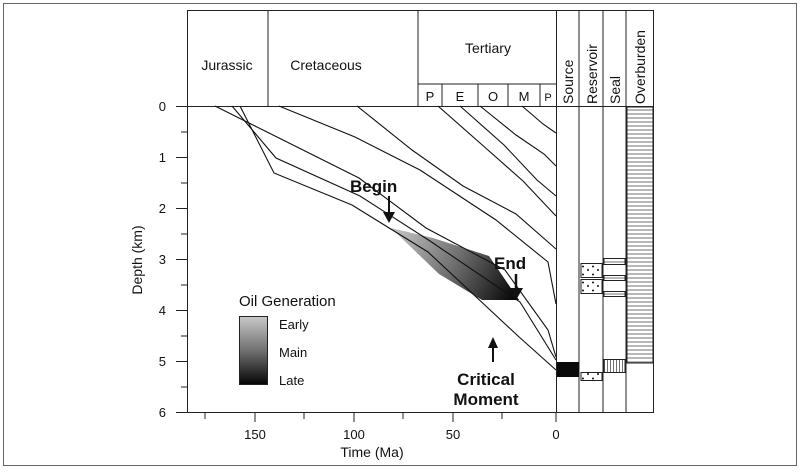 This screenshot has height=474, width=800. I want to click on begin-label: Begin, so click(373, 186).